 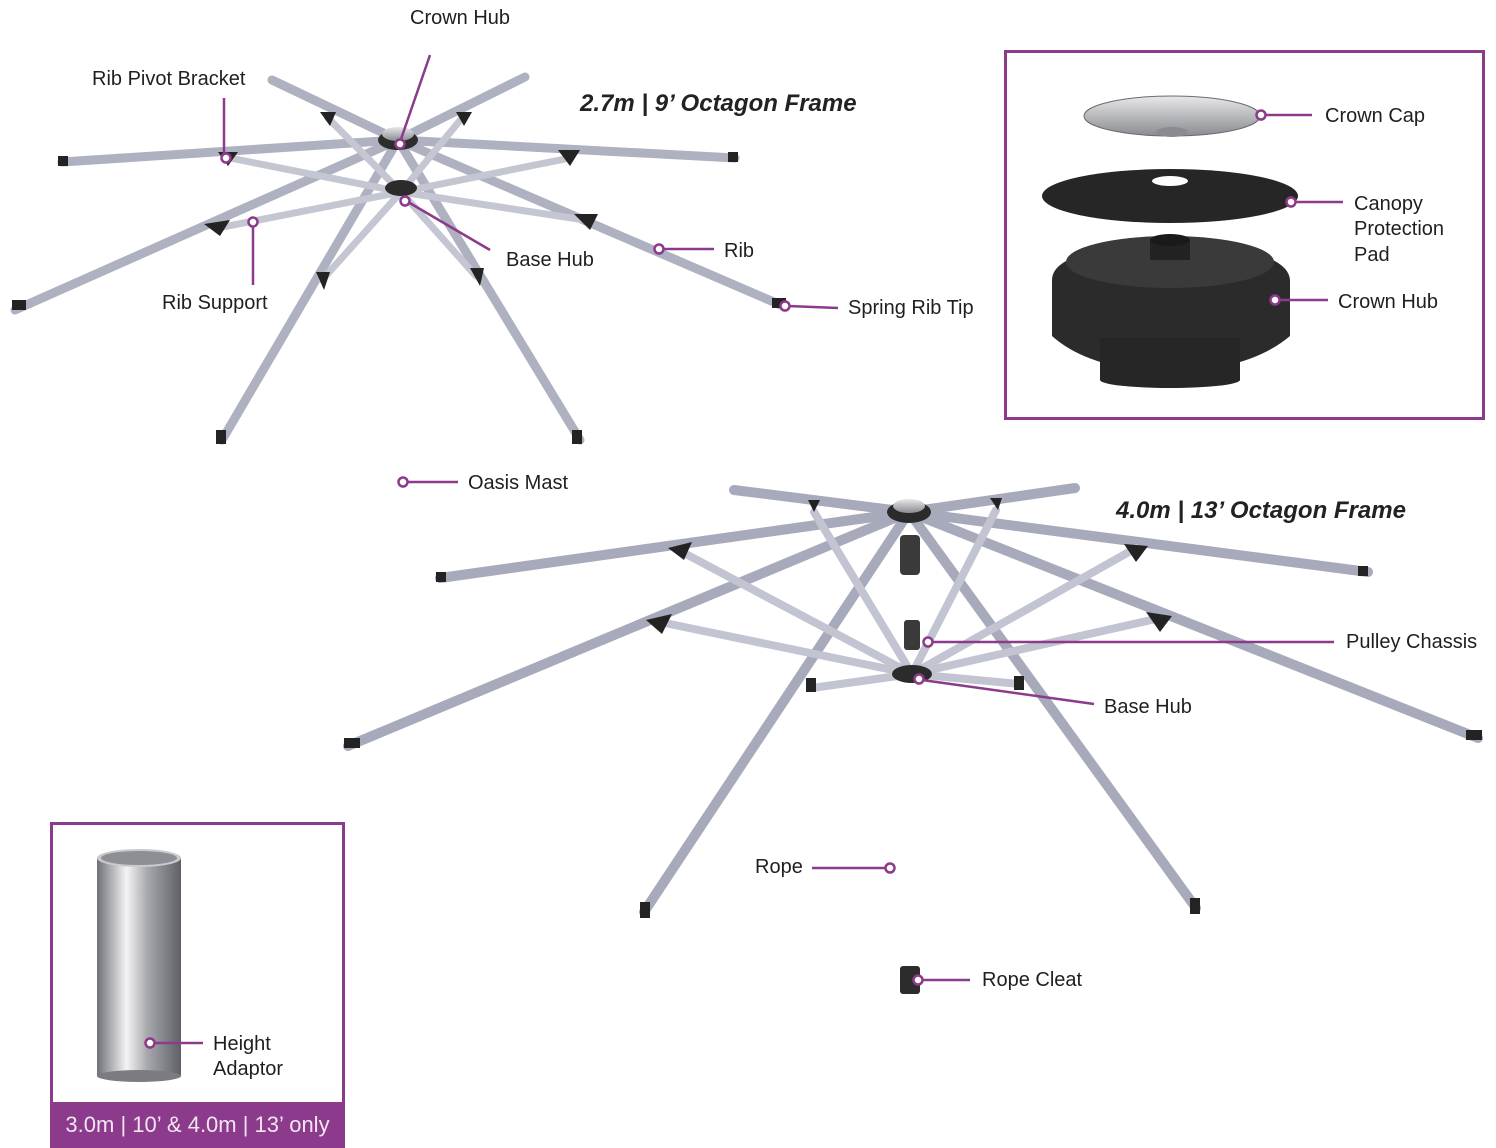 What do you see at coordinates (1032, 980) in the screenshot?
I see `label-rope-cleat: Rope Cleat` at bounding box center [1032, 980].